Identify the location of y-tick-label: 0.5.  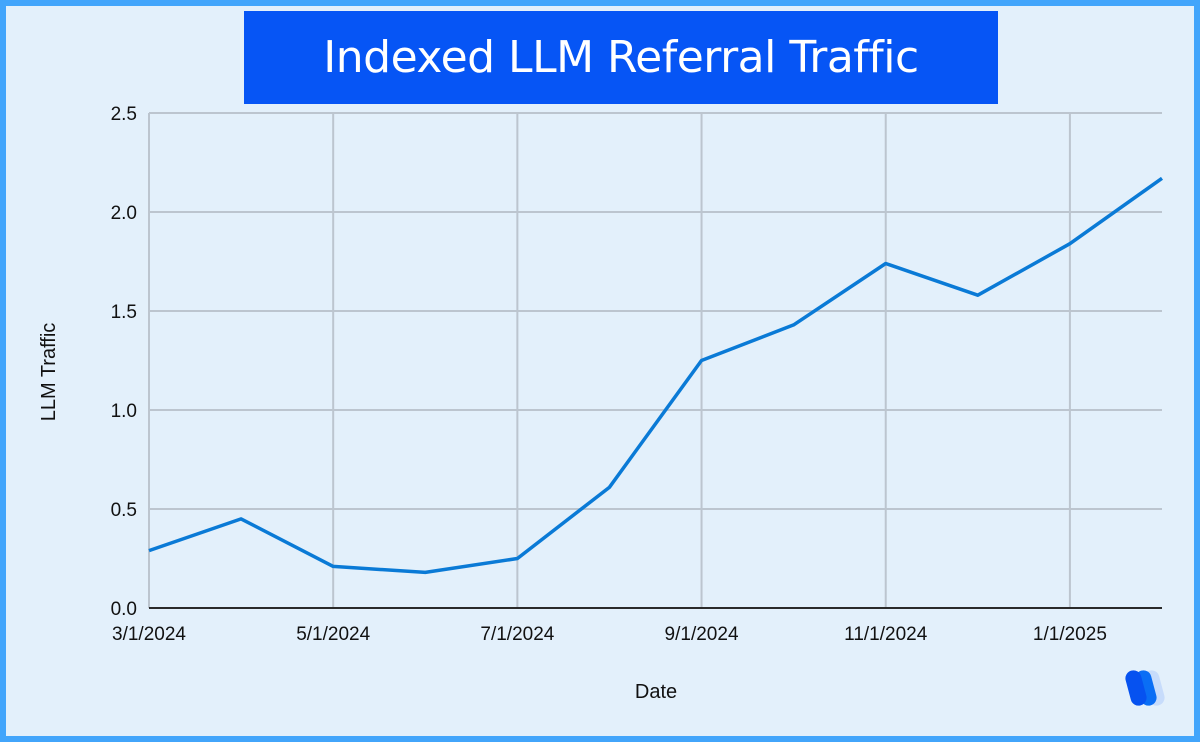
(124, 510).